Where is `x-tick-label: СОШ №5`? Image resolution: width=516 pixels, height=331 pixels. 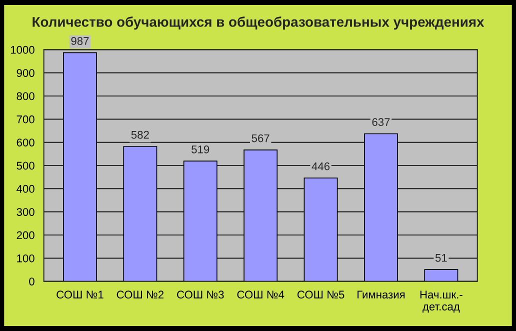 x-tick-label: СОШ №5 is located at coordinates (320, 294).